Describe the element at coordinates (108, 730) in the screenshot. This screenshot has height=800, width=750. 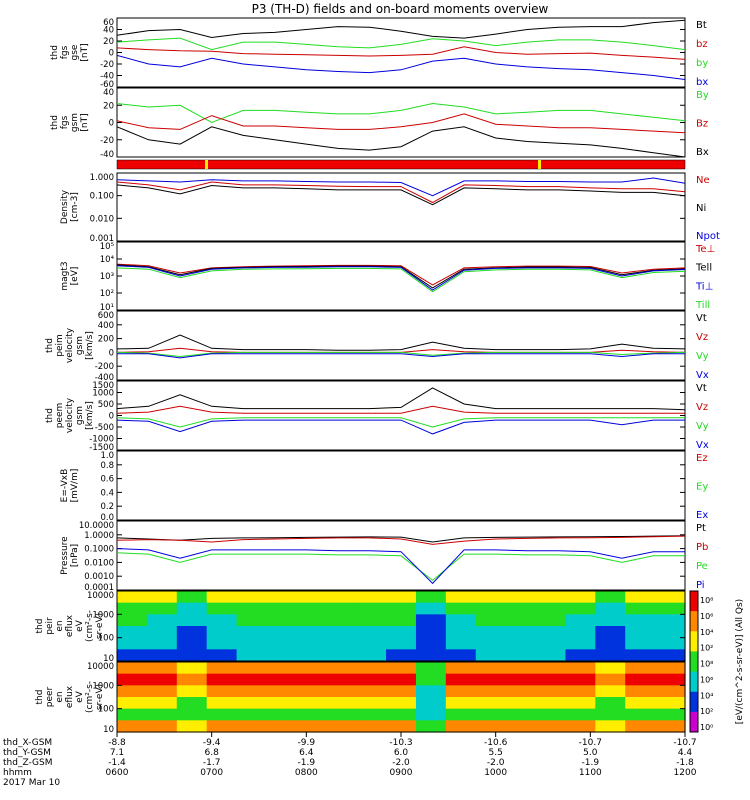
I see `ytick-label: 10` at that location.